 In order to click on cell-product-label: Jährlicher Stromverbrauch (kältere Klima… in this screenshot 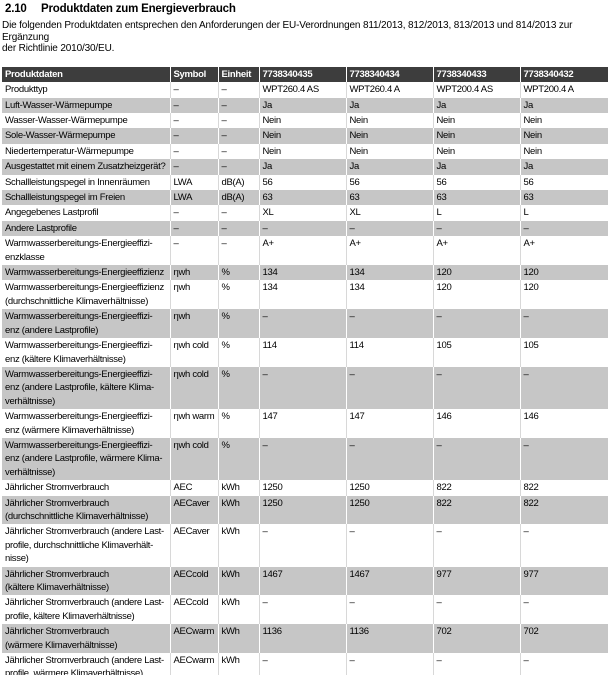, I will do `click(86, 581)`.